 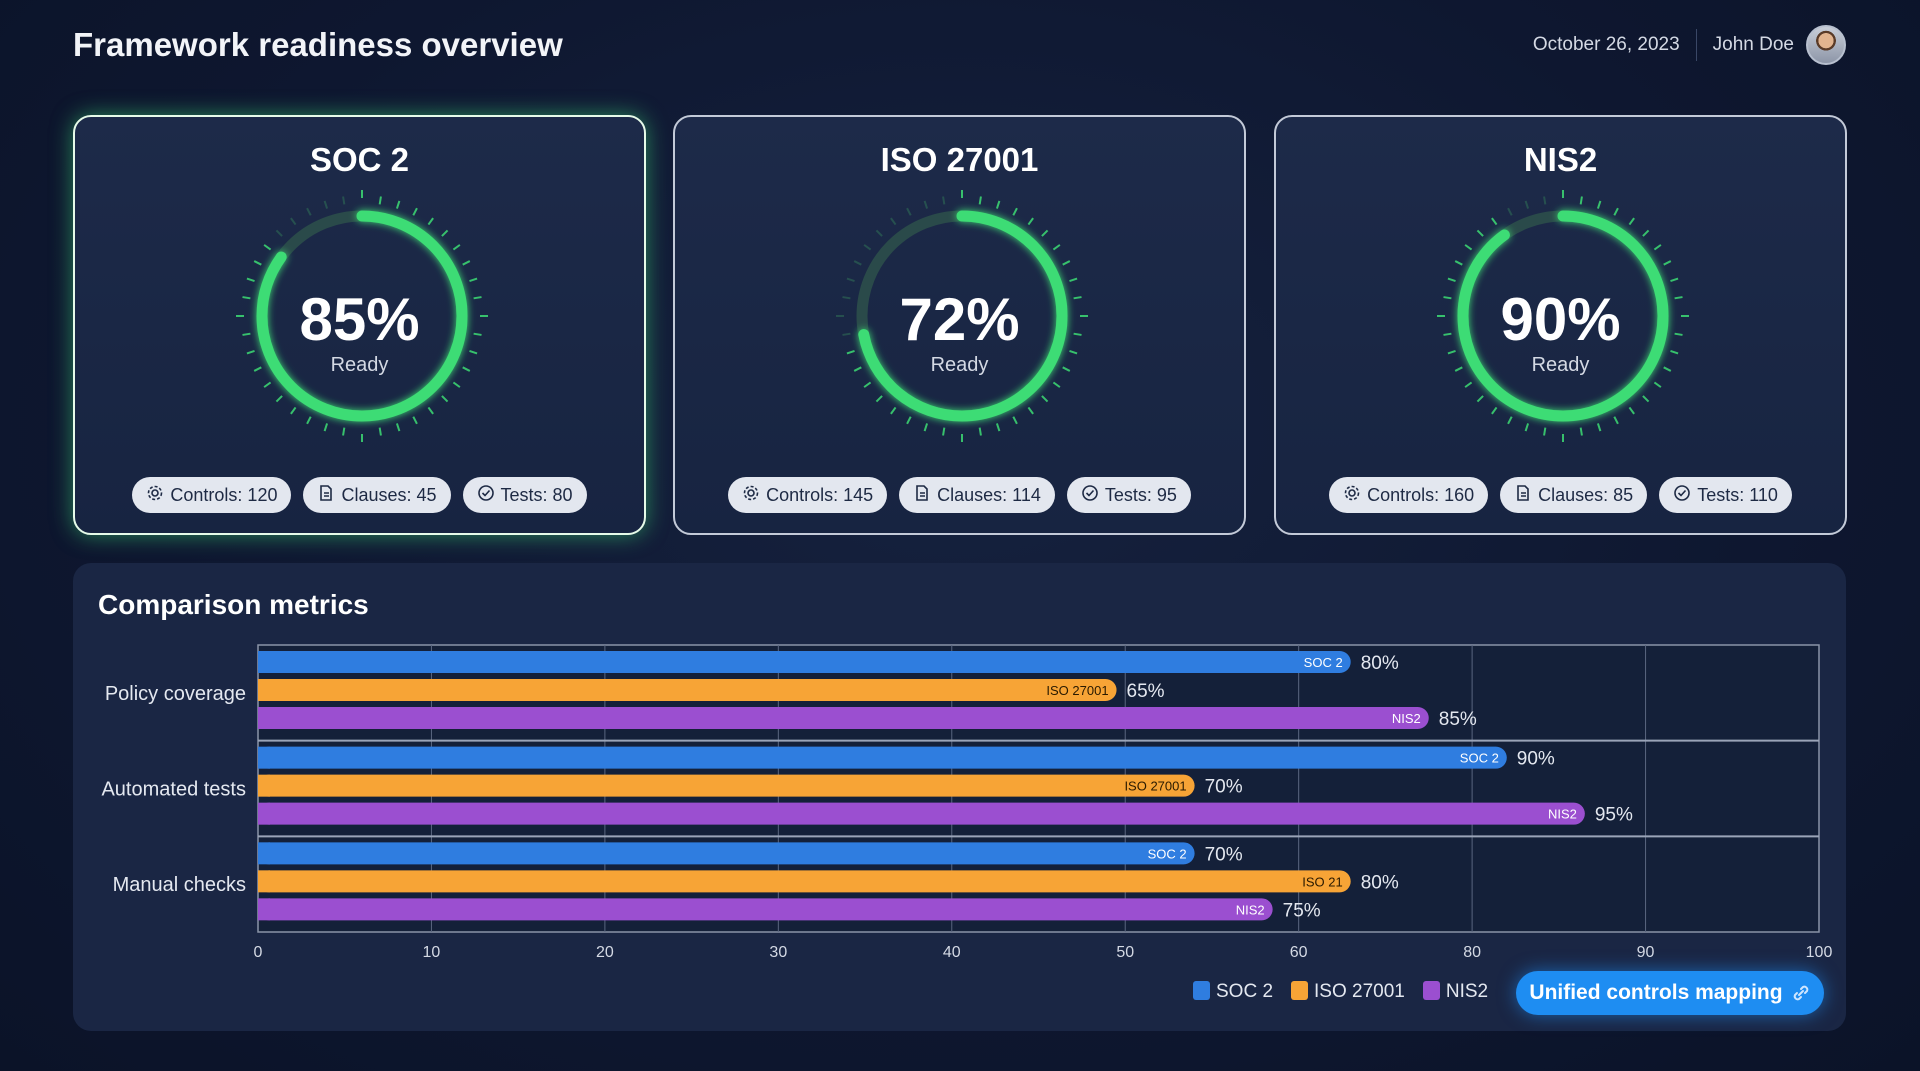 I want to click on avatar, so click(x=1826, y=45).